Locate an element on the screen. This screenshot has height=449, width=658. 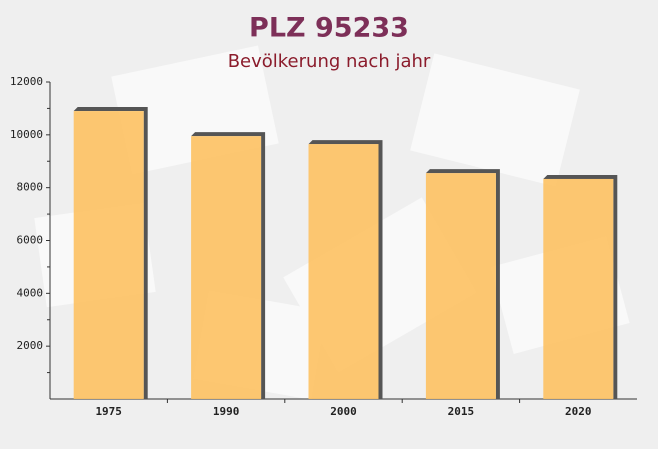
x-tick-label: 2015 is located at coordinates (461, 411).